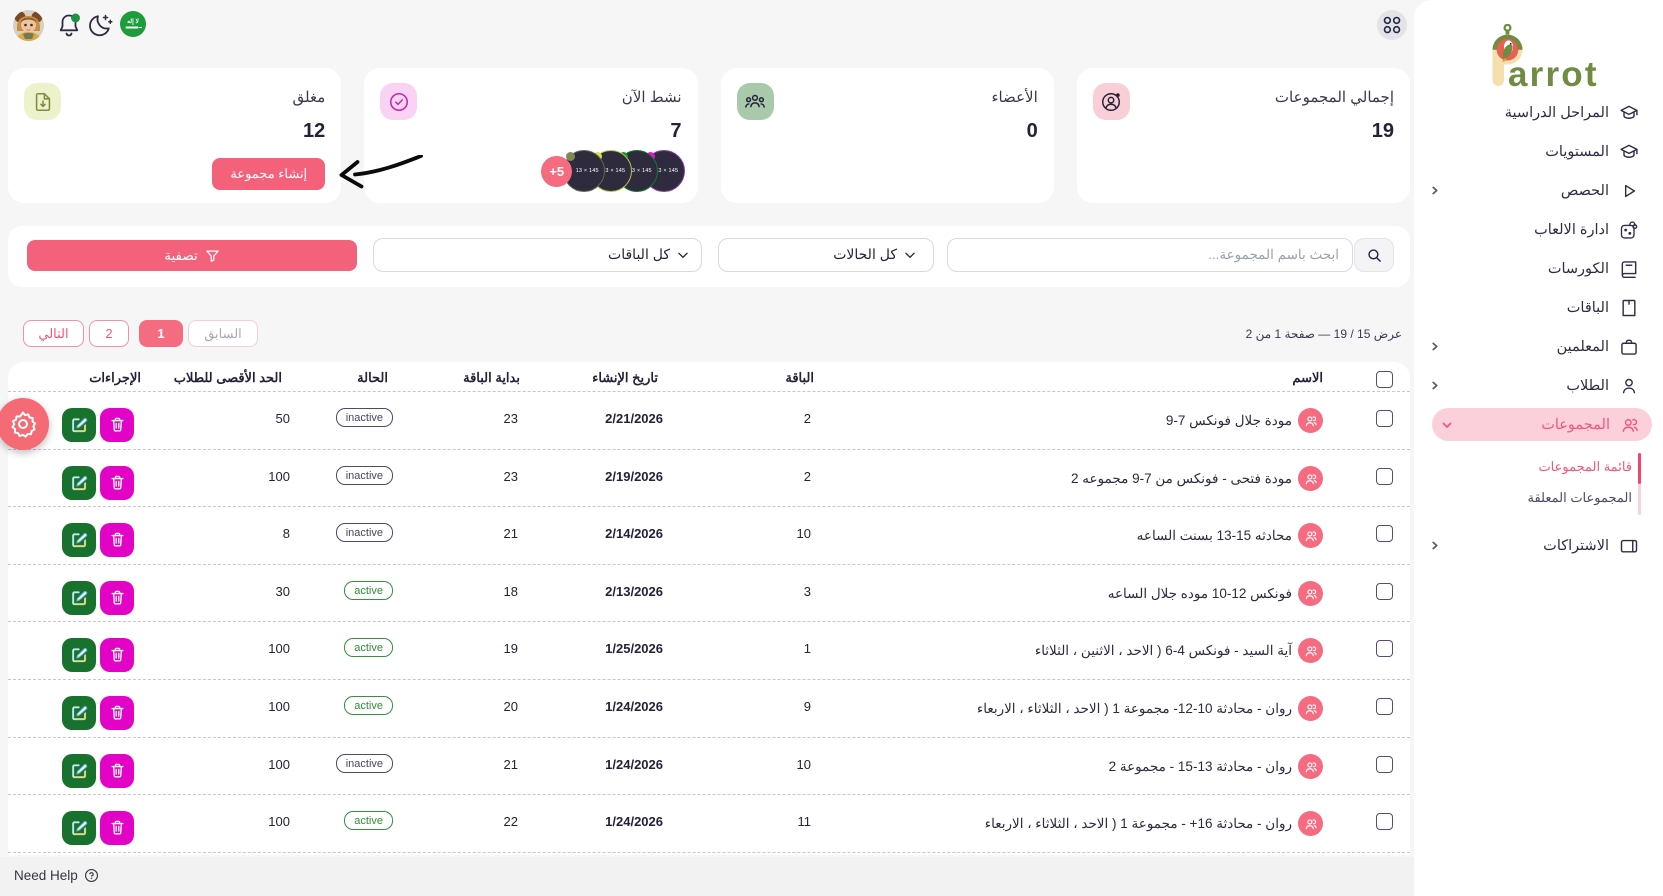 The image size is (1663, 896). What do you see at coordinates (133, 21) in the screenshot?
I see `svg-text: لا إله` at bounding box center [133, 21].